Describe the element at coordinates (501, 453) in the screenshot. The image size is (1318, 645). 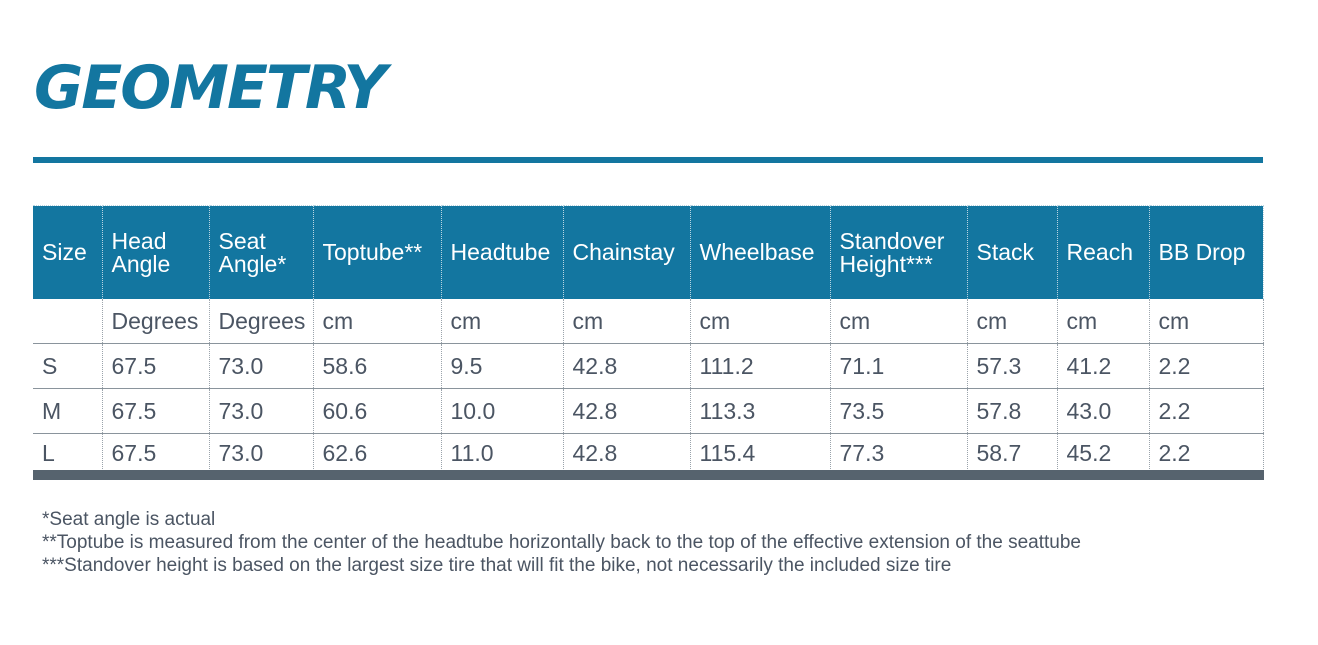
I see `table-cell: 11.0` at that location.